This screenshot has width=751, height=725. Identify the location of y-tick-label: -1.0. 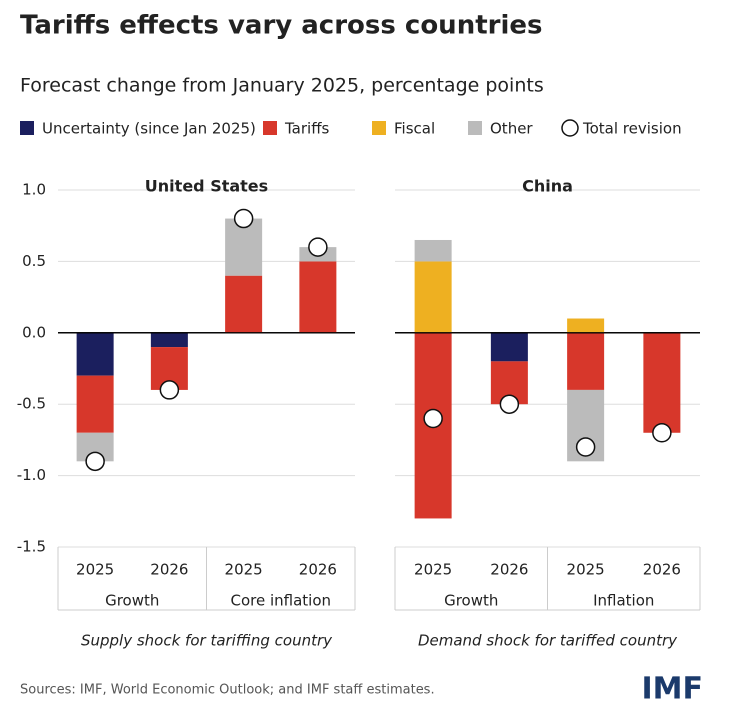
(31, 475).